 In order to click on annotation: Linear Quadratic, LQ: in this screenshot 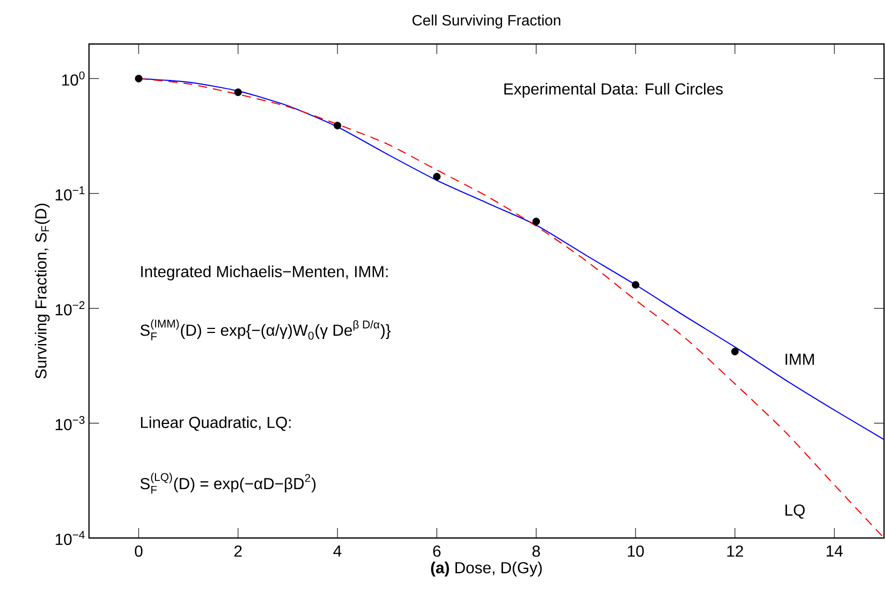, I will do `click(216, 423)`.